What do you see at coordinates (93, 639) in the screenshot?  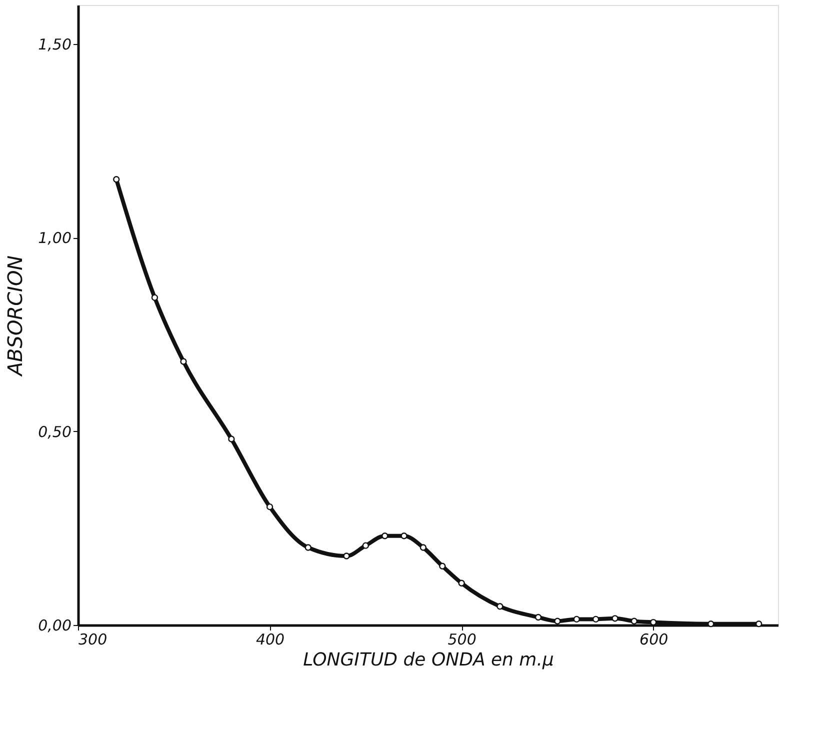 I see `x-tick-label: 300` at bounding box center [93, 639].